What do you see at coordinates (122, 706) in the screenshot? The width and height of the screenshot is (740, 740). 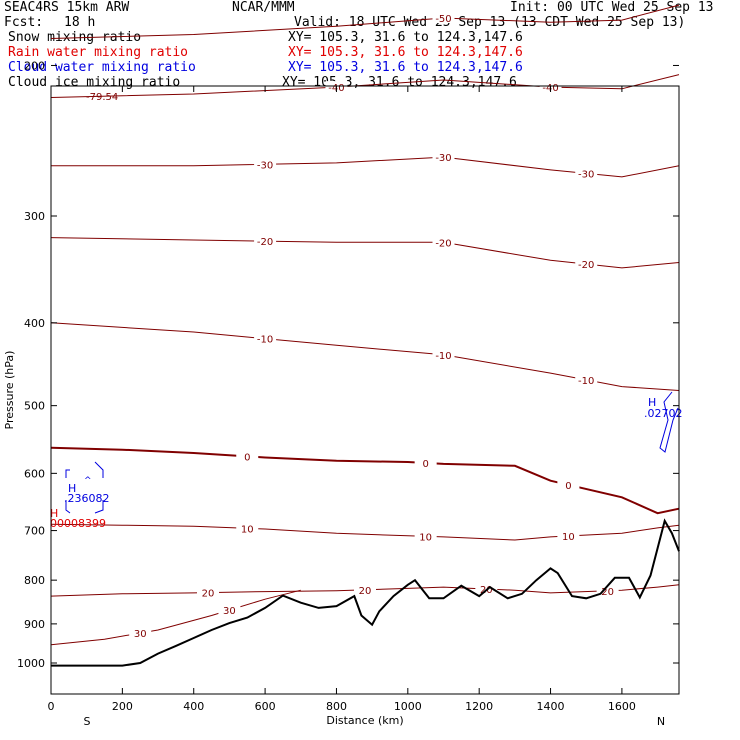 I see `x-tick-label: 200` at bounding box center [122, 706].